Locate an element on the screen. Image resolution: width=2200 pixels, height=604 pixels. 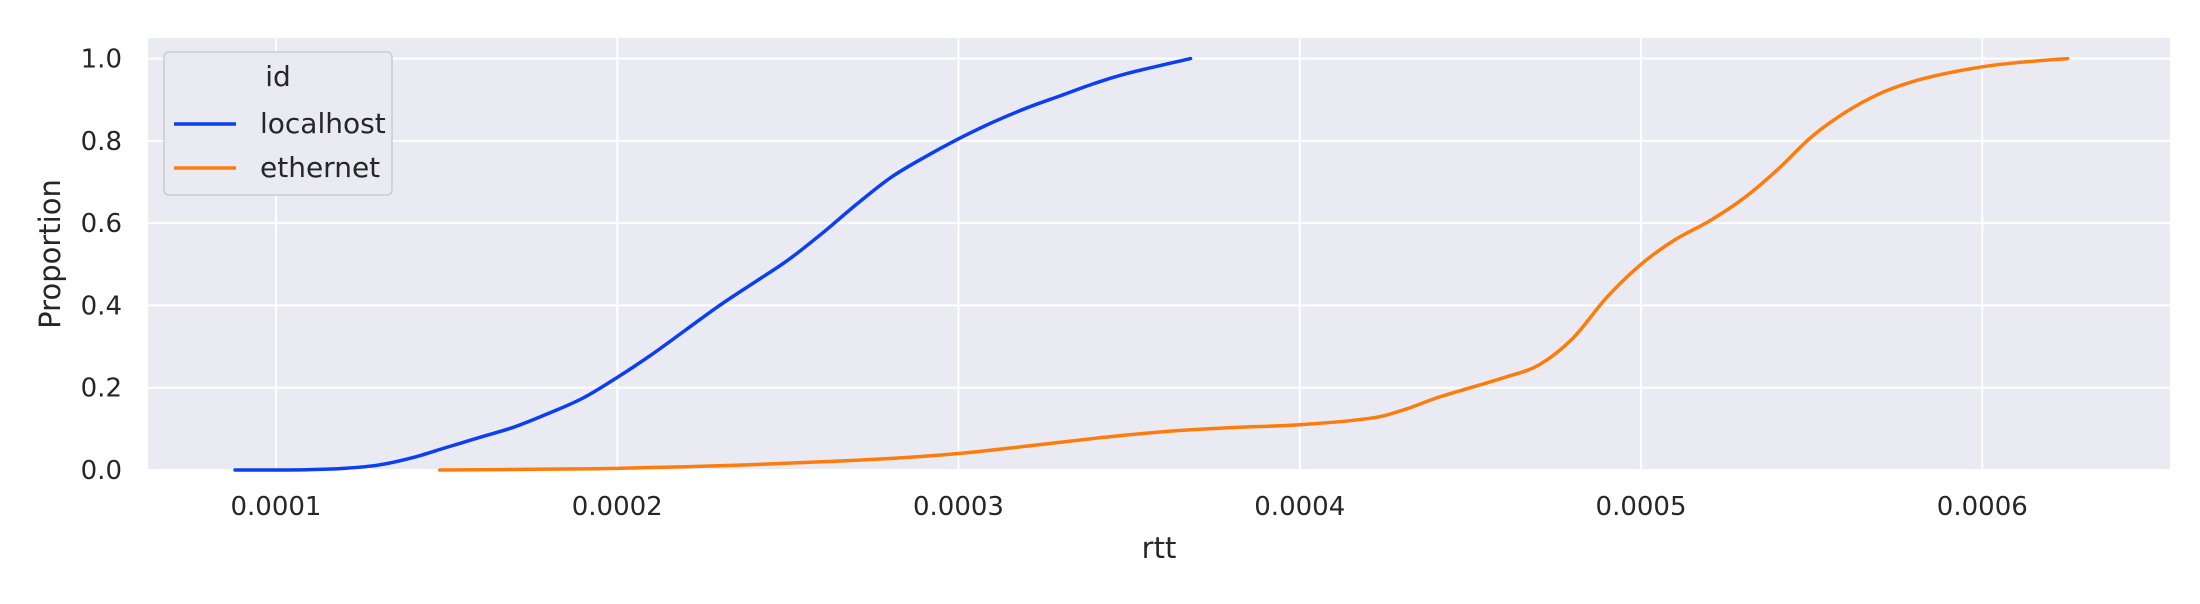
y-tick-label: 0.4 is located at coordinates (101, 306).